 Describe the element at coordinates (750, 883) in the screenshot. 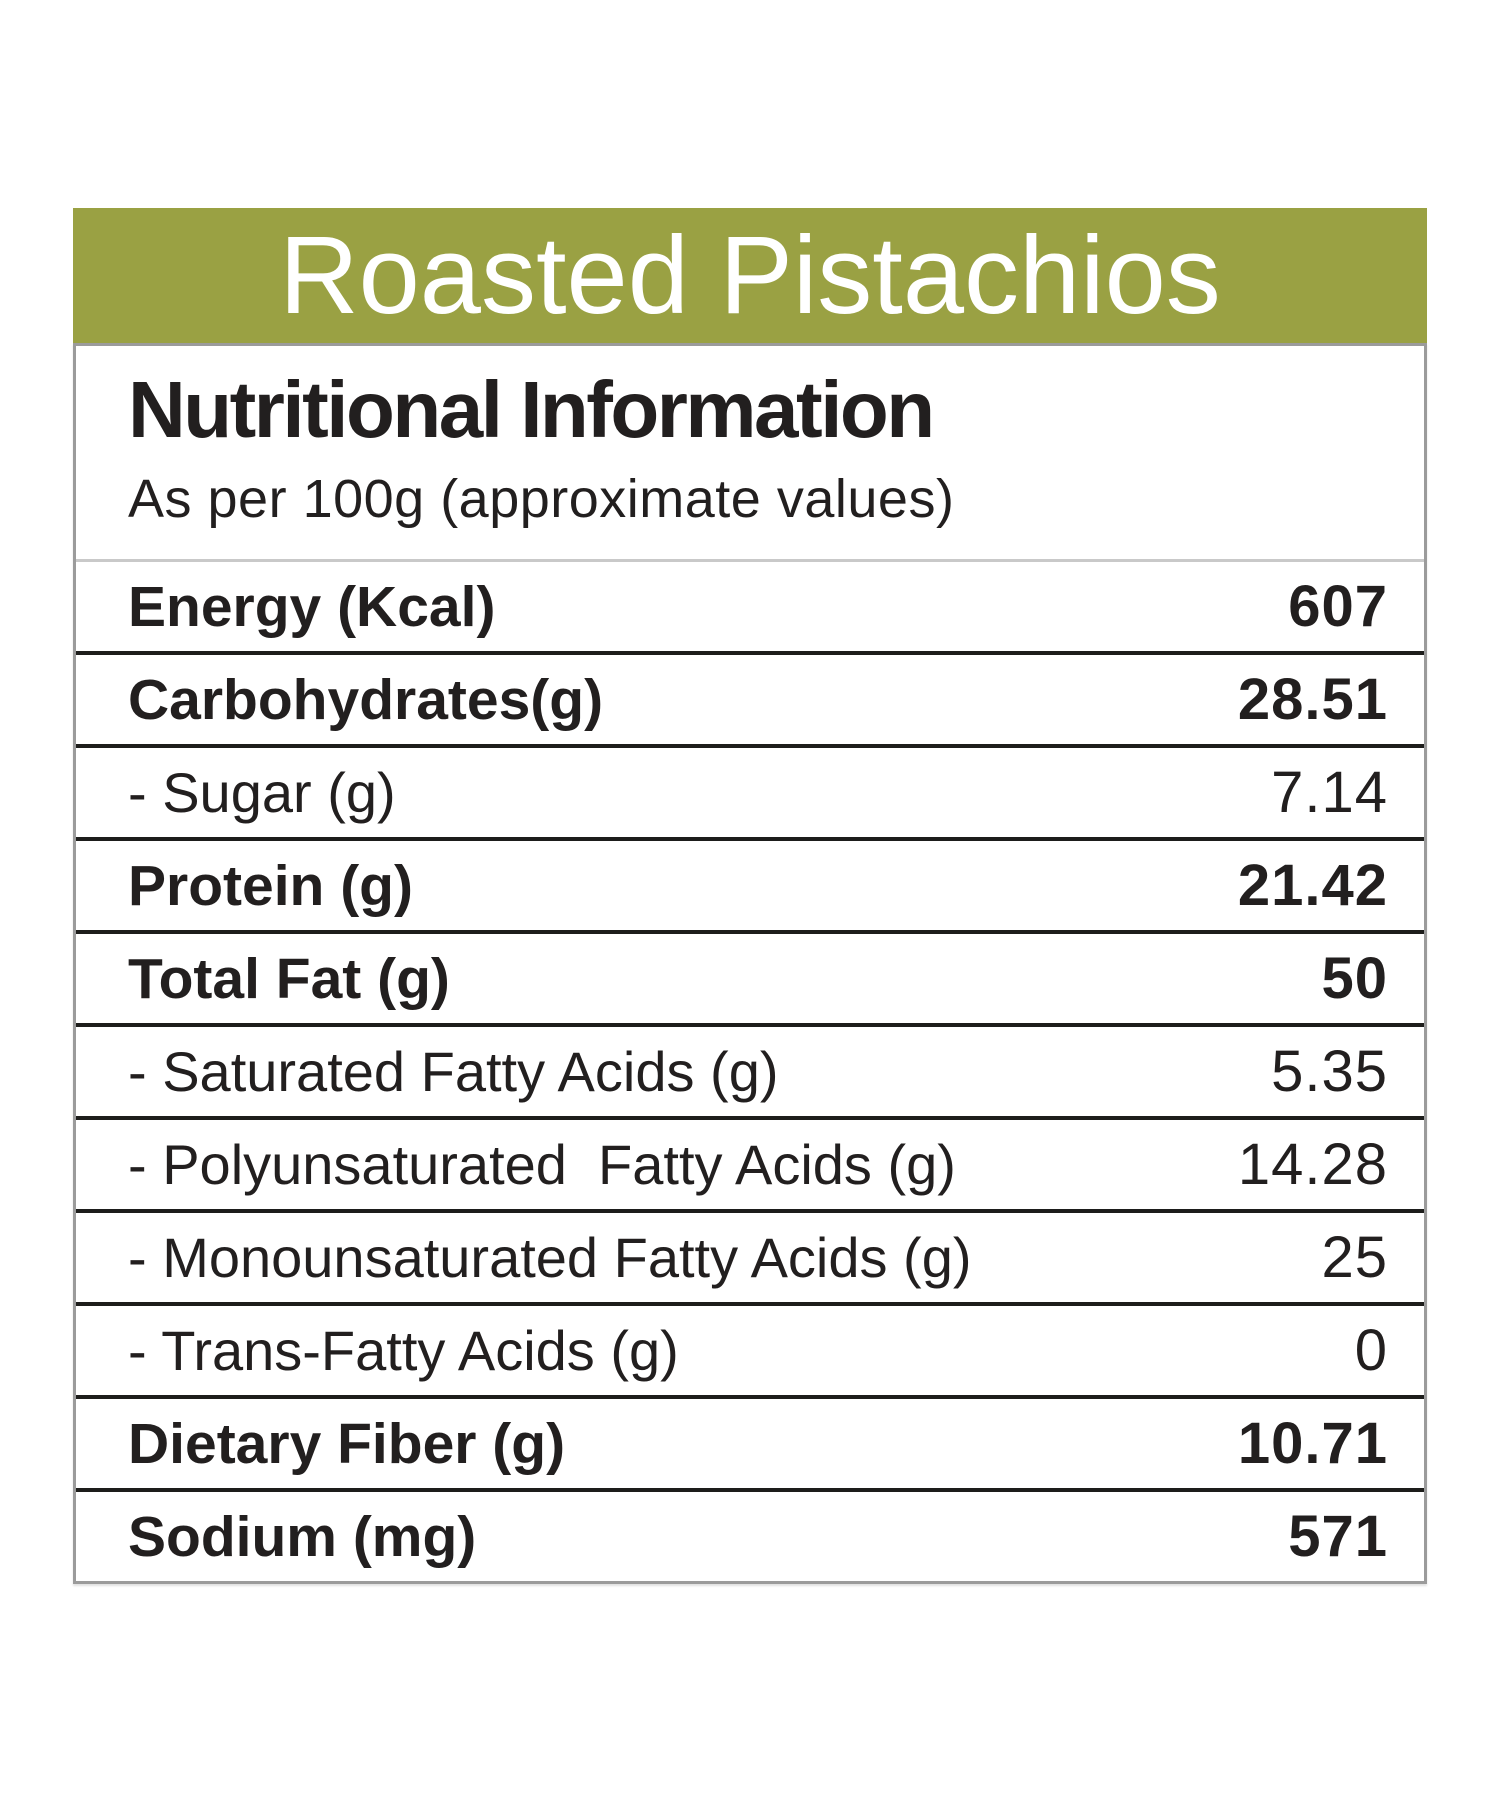

I see `nutrient-row: Protein (g) 21.42` at that location.